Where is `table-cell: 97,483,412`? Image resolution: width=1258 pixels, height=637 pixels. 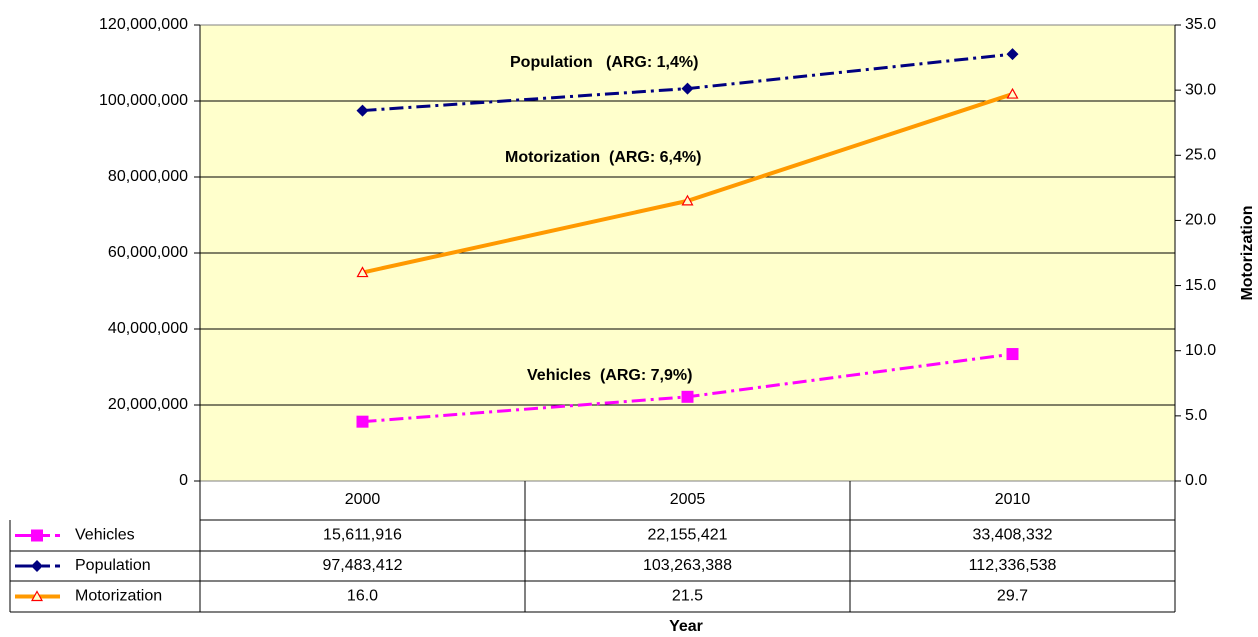 table-cell: 97,483,412 is located at coordinates (362, 565).